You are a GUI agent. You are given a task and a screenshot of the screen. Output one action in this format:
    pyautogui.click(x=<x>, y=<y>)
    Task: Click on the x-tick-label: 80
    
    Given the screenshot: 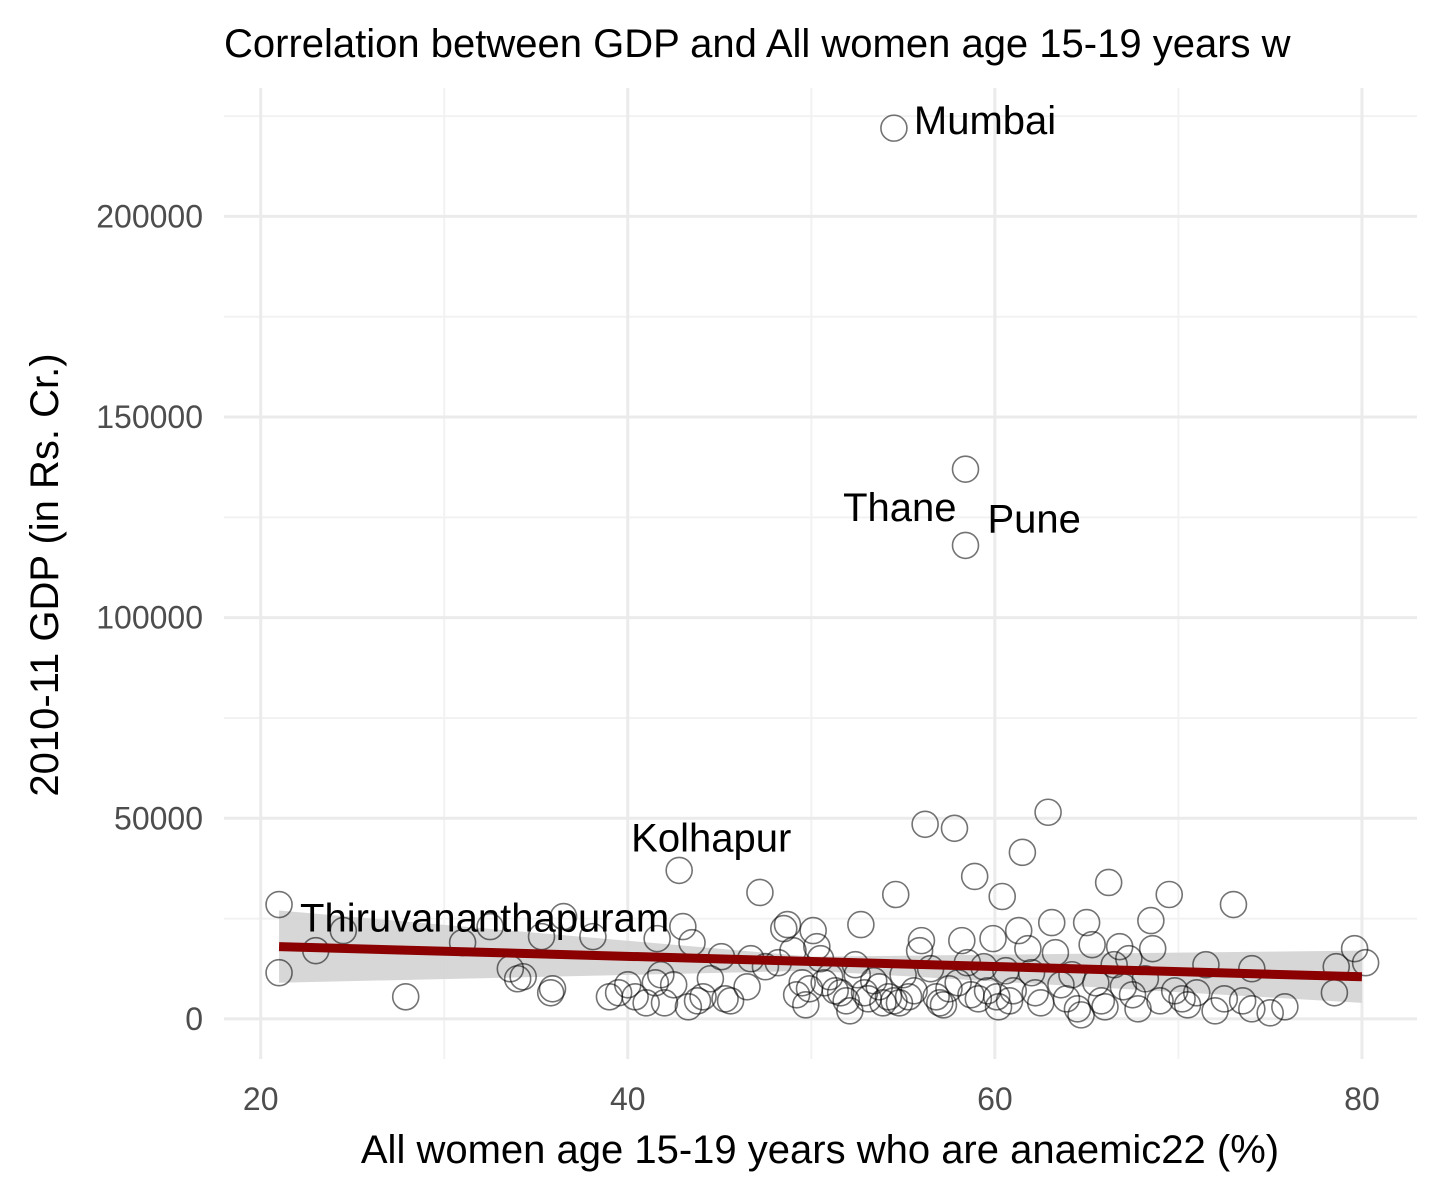 What is the action you would take?
    pyautogui.click(x=1362, y=1099)
    